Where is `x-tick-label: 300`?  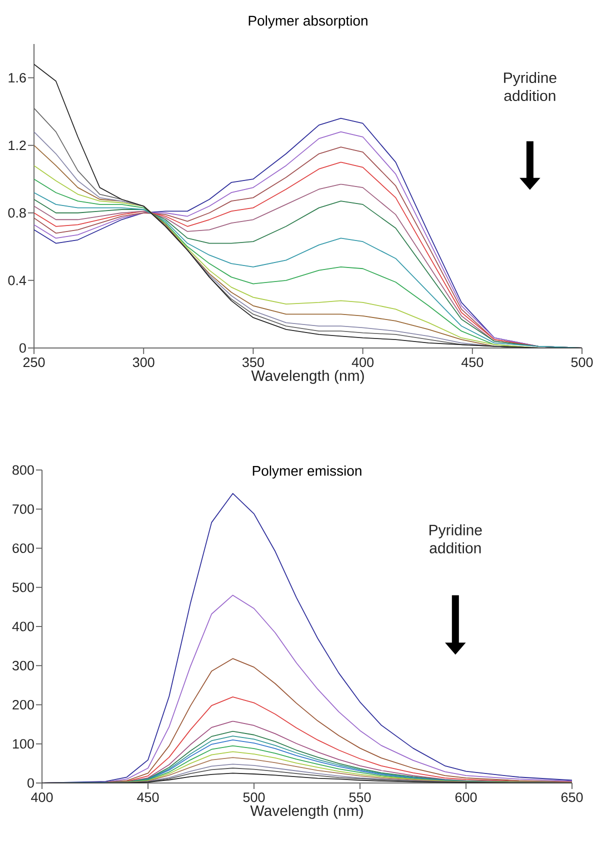 x-tick-label: 300 is located at coordinates (143, 363).